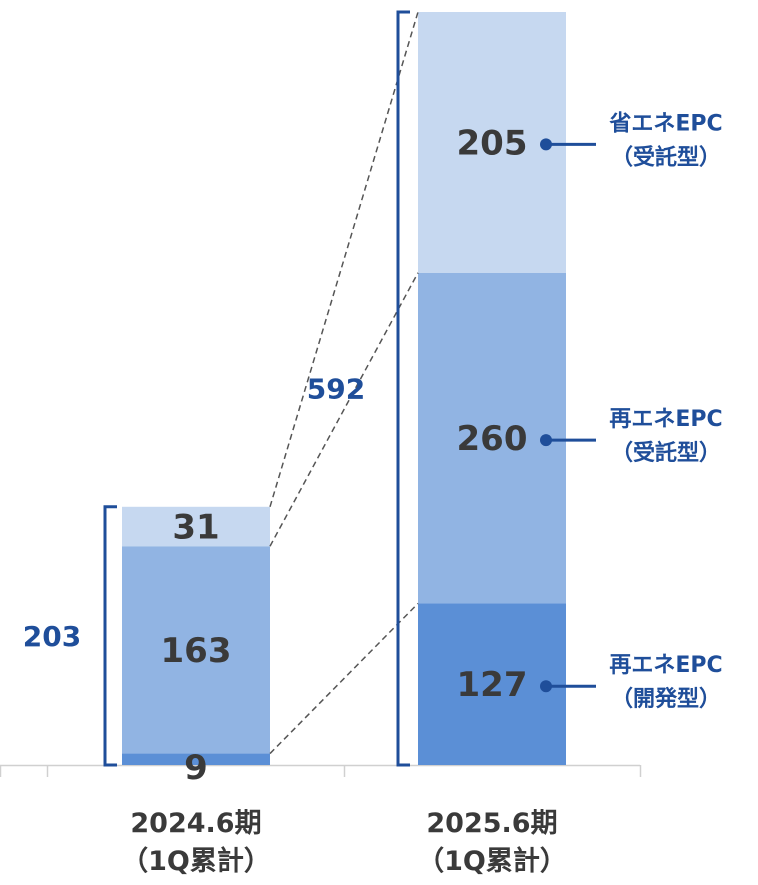 The image size is (758, 885). Describe the element at coordinates (665, 123) in the screenshot. I see `legend-label-2-0: 省エネEPC` at that location.